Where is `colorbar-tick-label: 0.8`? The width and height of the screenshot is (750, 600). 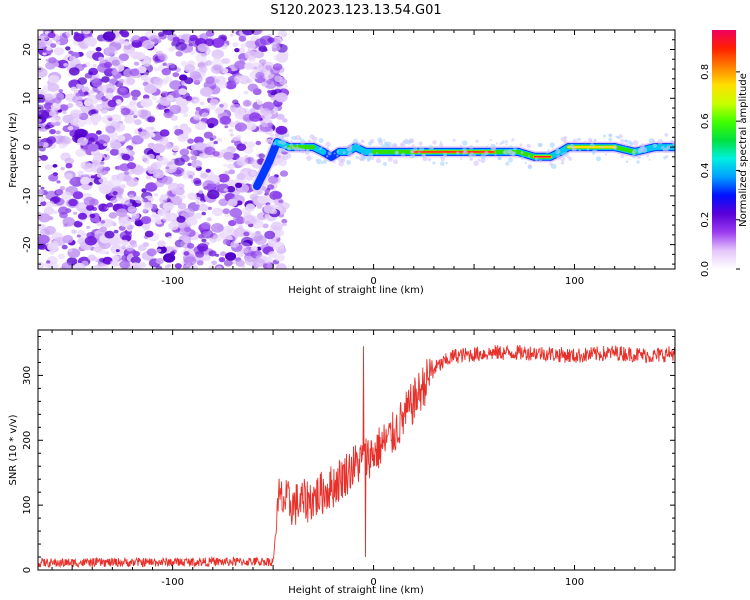 colorbar-tick-label: 0.8 is located at coordinates (705, 72).